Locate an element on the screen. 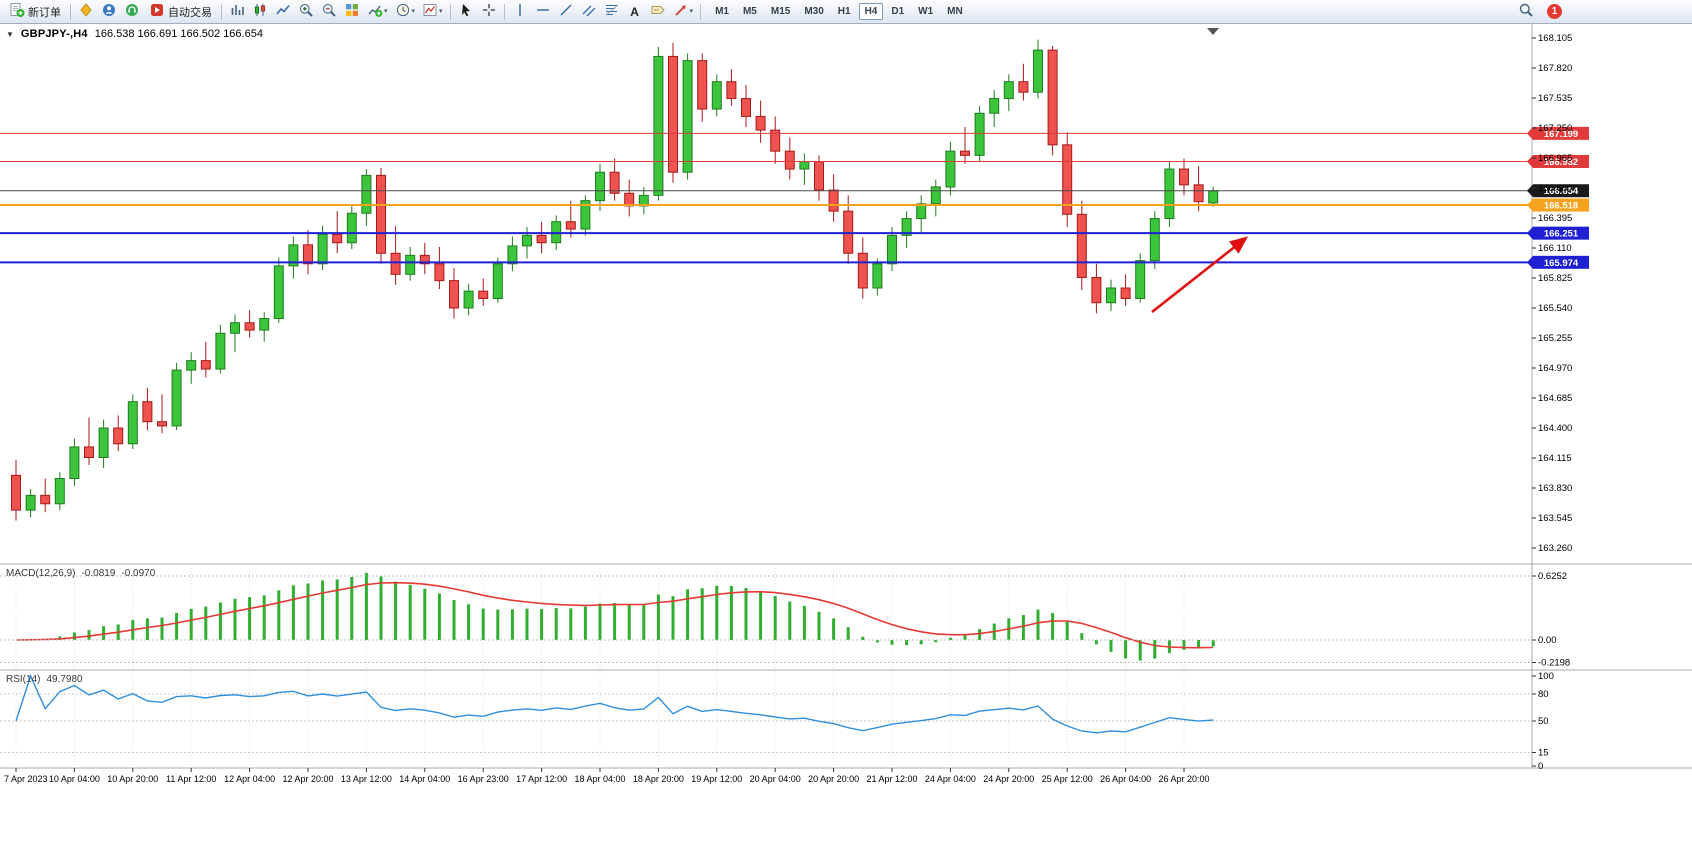 The height and width of the screenshot is (852, 1692). zoom-out-icon is located at coordinates (329, 11).